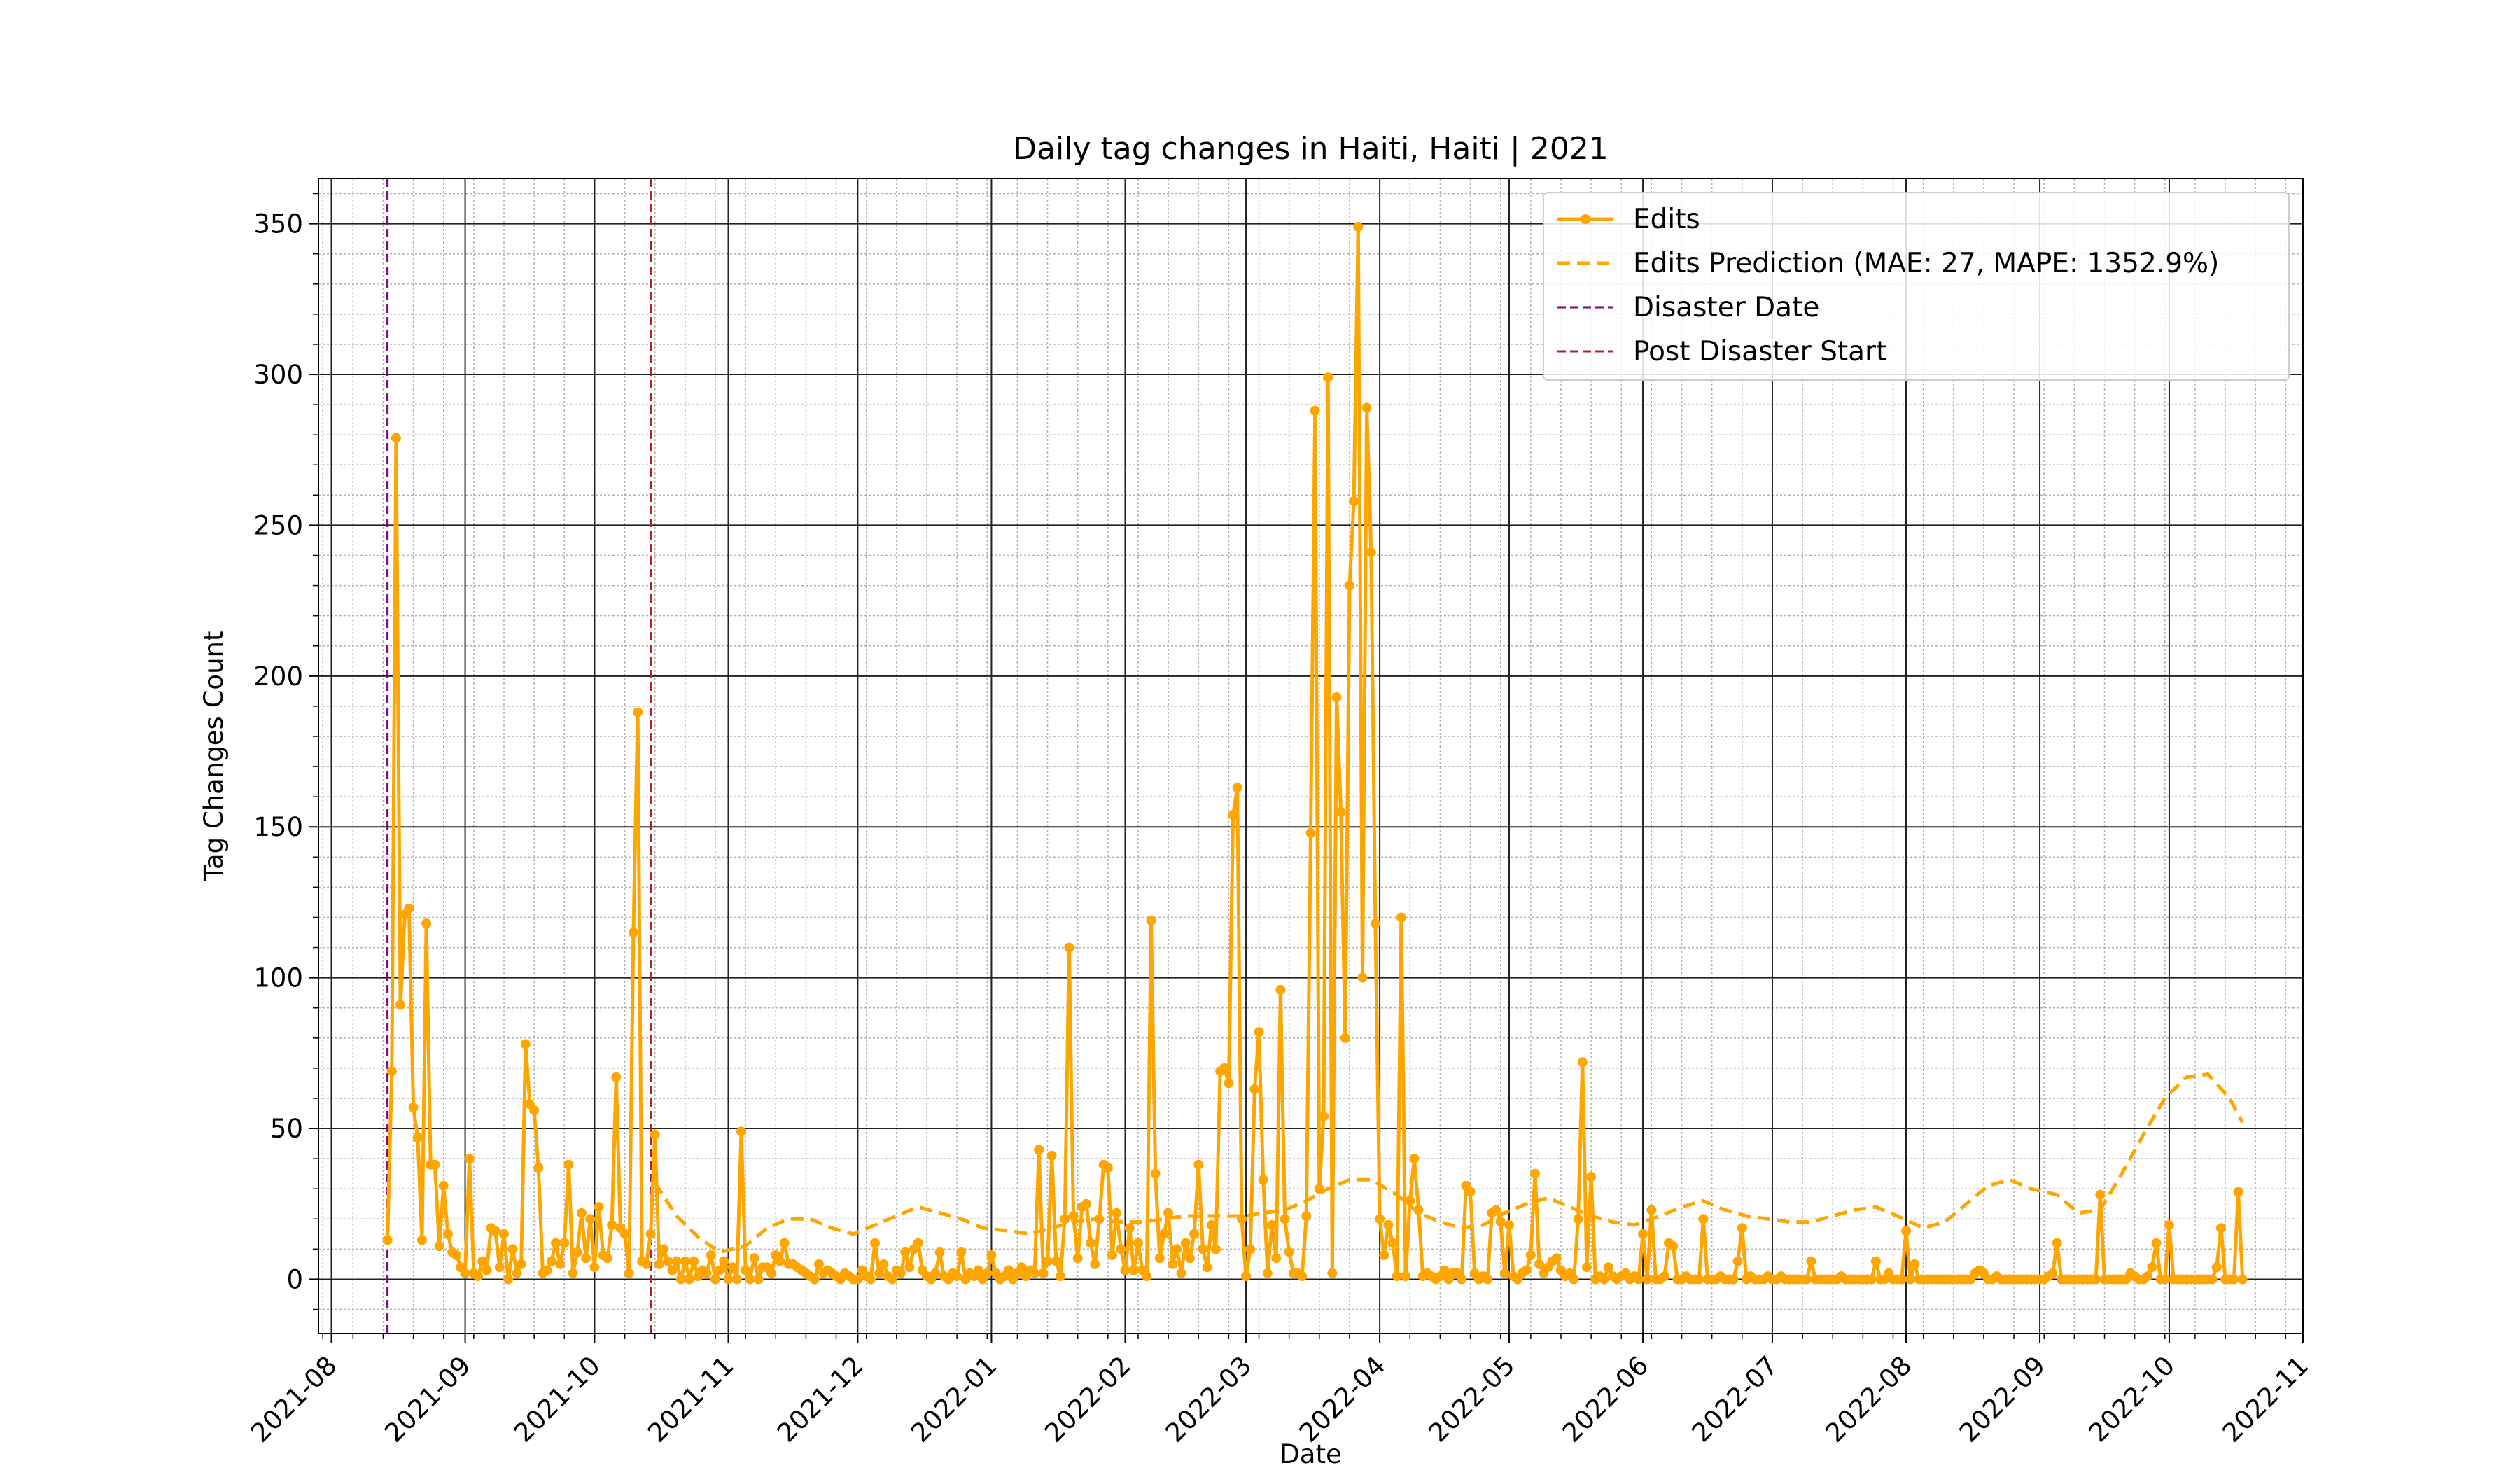 This screenshot has width=2520, height=1470. I want to click on y-tick-label: 0, so click(294, 1279).